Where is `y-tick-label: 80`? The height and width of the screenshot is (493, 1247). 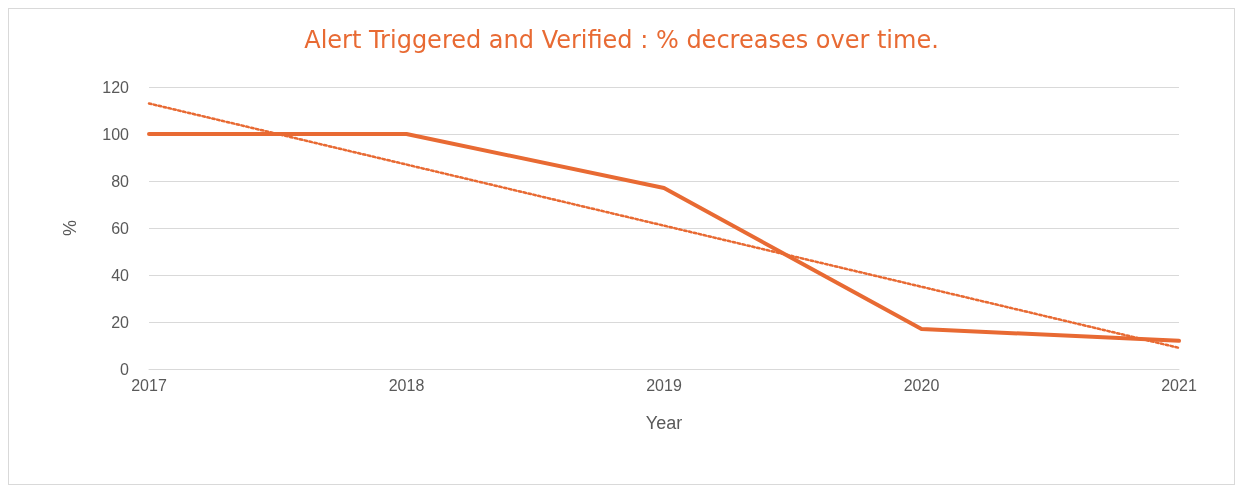 y-tick-label: 80 is located at coordinates (120, 181).